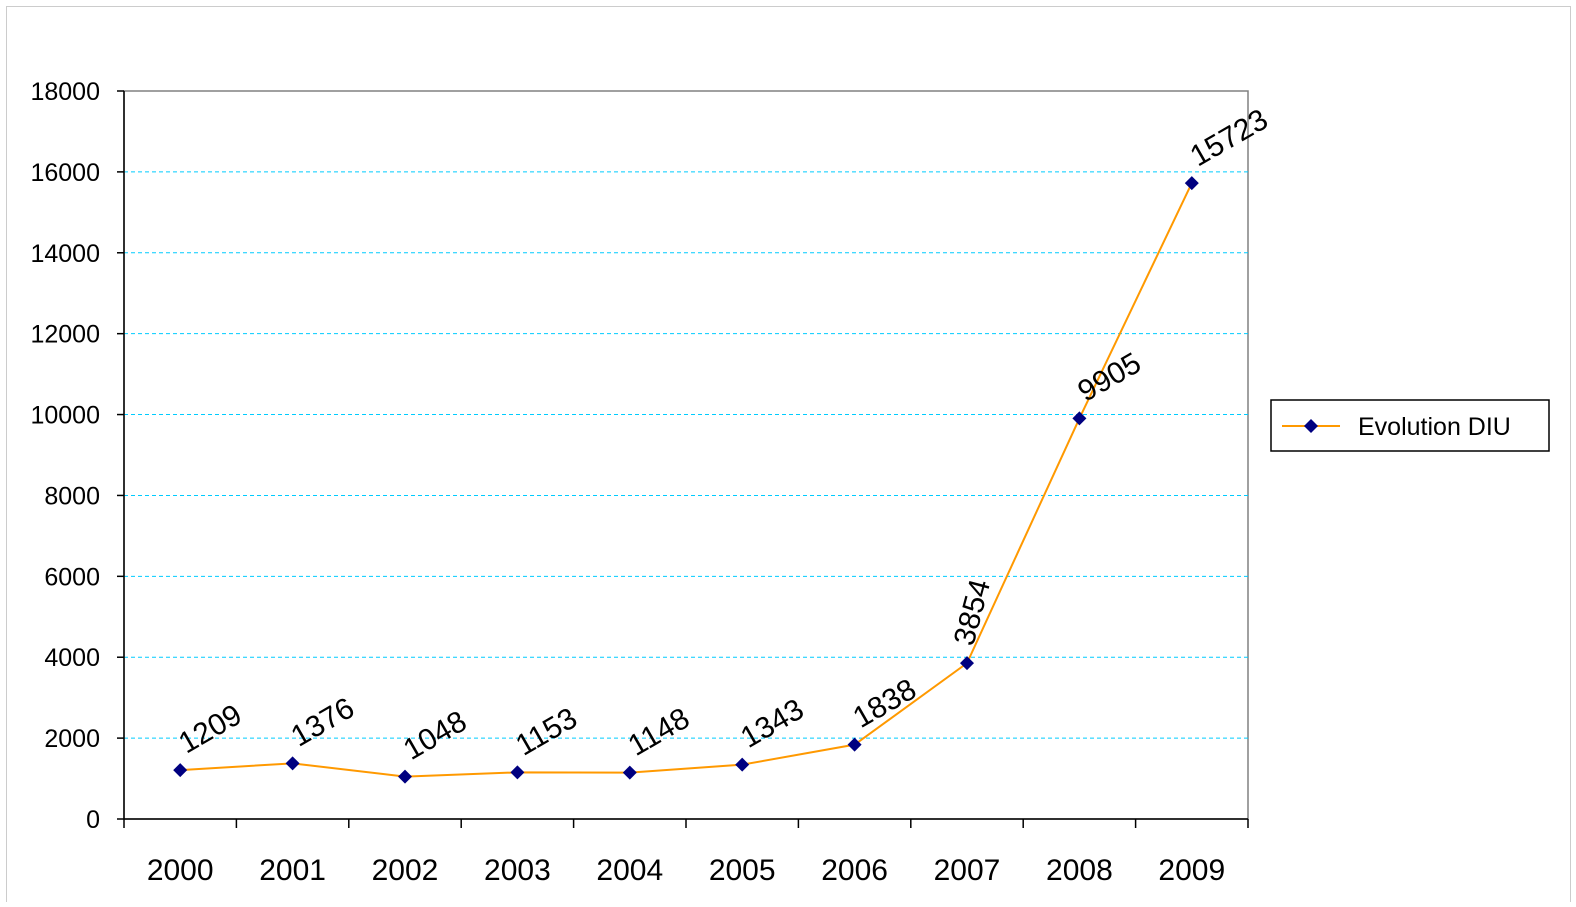 This screenshot has height=907, width=1576. Describe the element at coordinates (742, 870) in the screenshot. I see `x-tick-label: 2005` at that location.